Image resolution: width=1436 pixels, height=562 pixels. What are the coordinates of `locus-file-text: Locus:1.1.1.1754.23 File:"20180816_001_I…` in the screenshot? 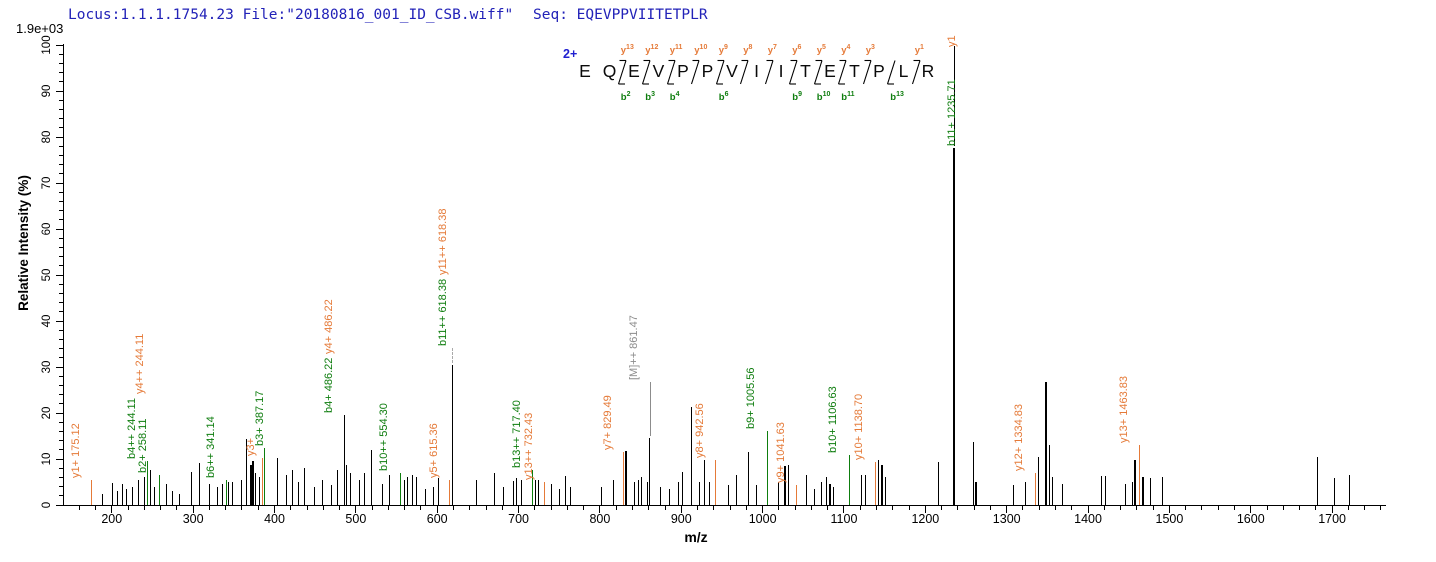 It's located at (291, 15).